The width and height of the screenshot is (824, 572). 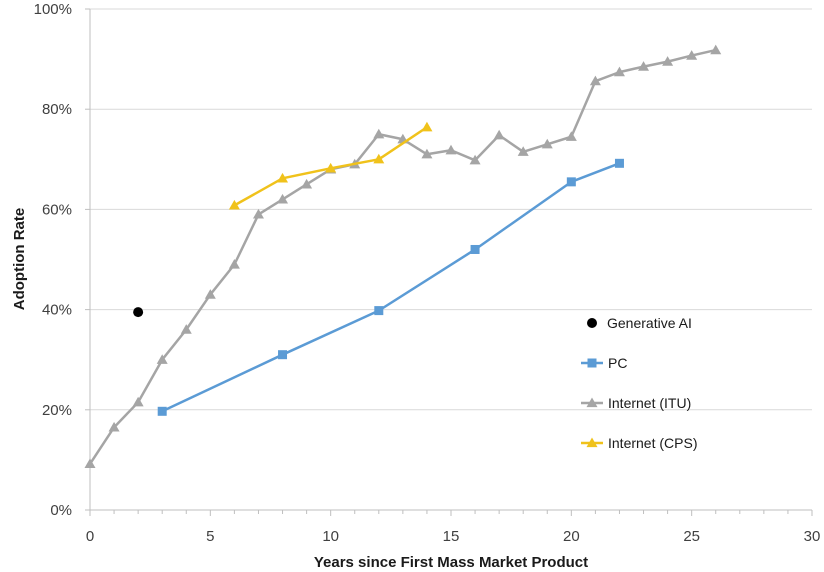 I want to click on y-tick-label: 80%, so click(x=57, y=109).